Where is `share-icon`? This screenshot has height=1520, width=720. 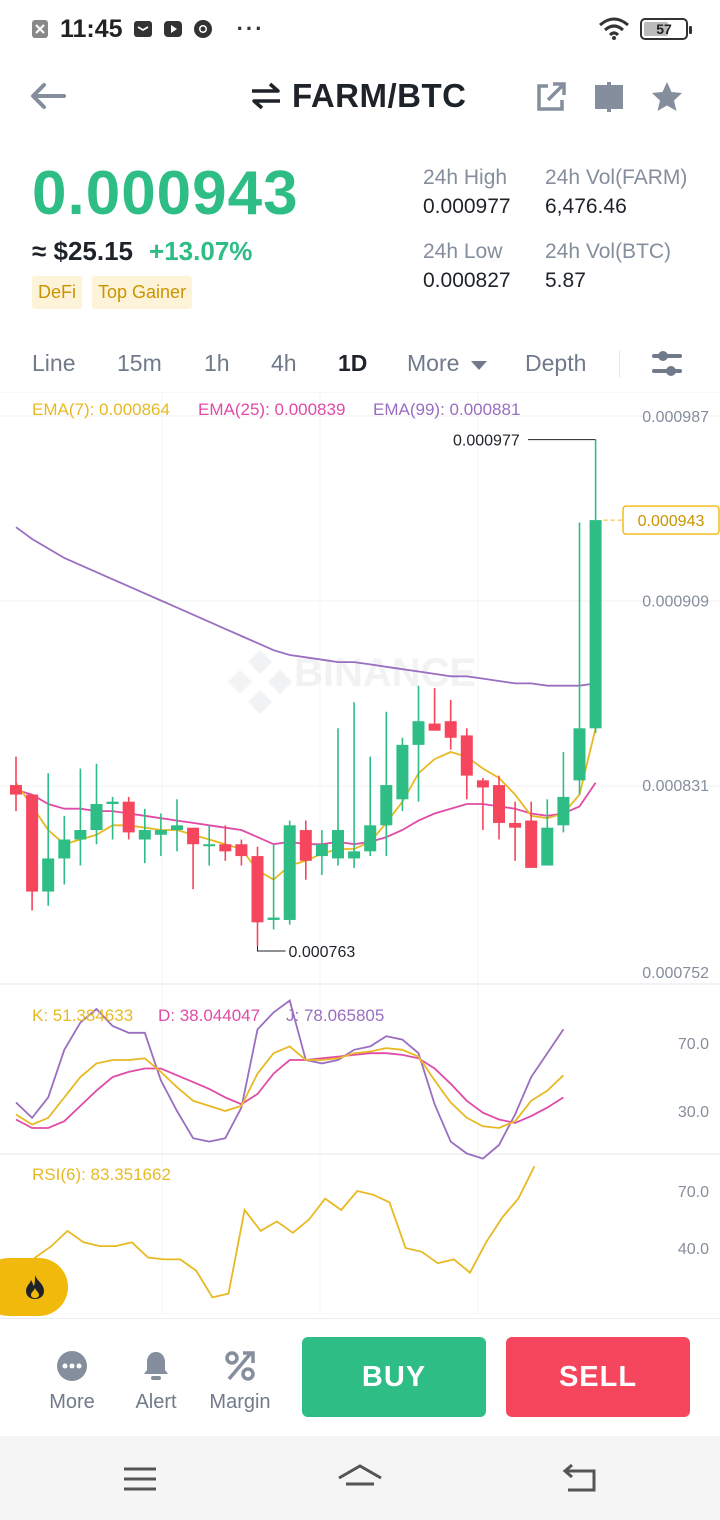 share-icon is located at coordinates (551, 97).